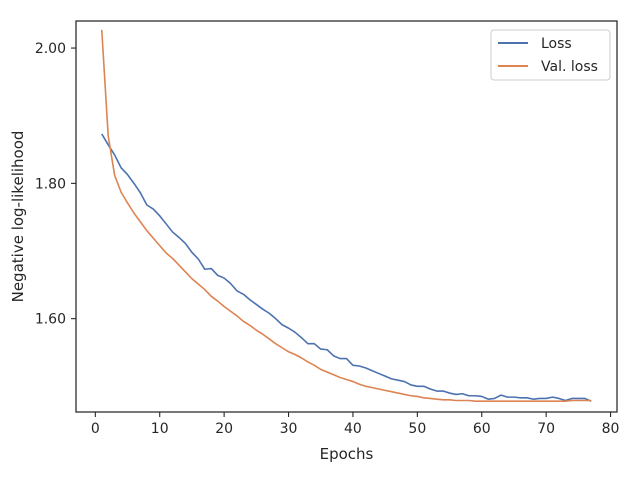 This screenshot has height=480, width=640. I want to click on x-tick-label: 50, so click(417, 429).